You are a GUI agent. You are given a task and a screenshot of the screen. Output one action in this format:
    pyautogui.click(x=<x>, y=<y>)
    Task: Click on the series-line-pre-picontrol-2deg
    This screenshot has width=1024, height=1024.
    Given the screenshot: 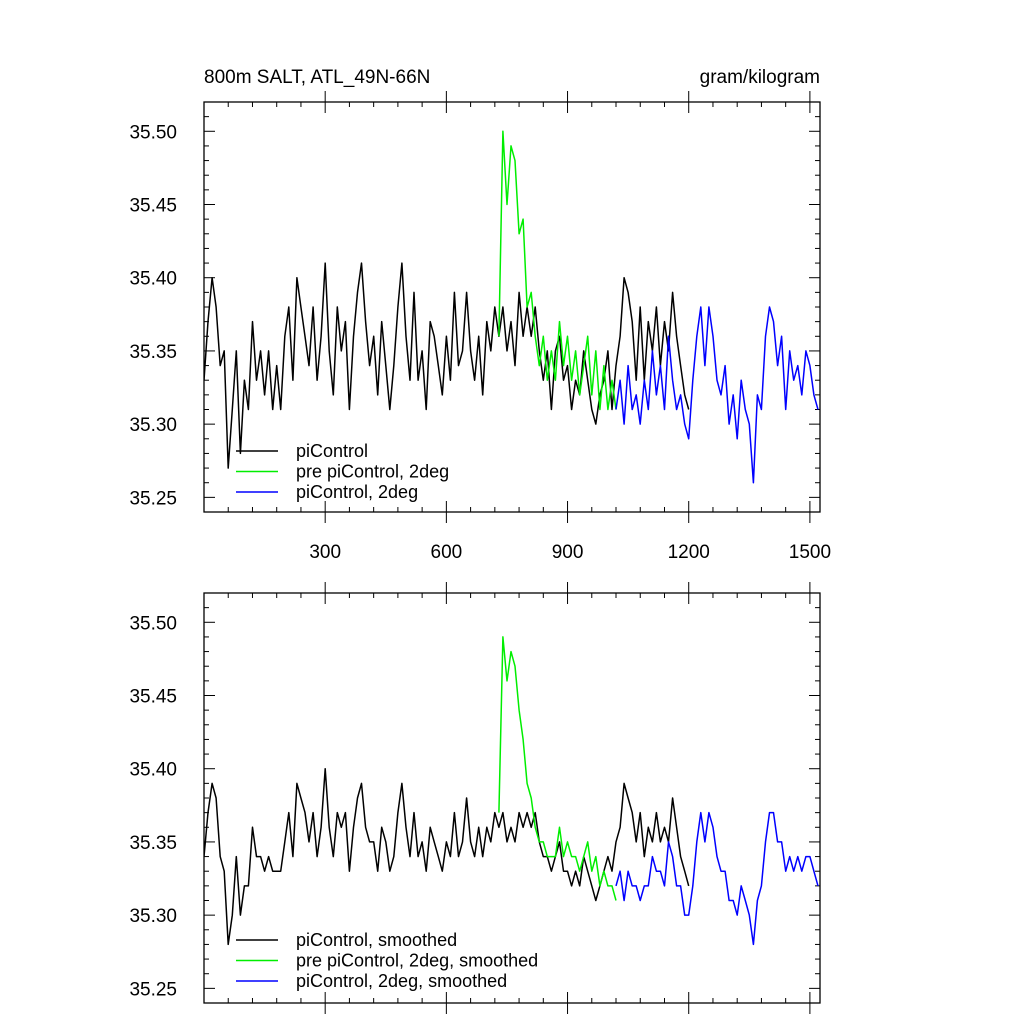 What is the action you would take?
    pyautogui.click(x=557, y=270)
    